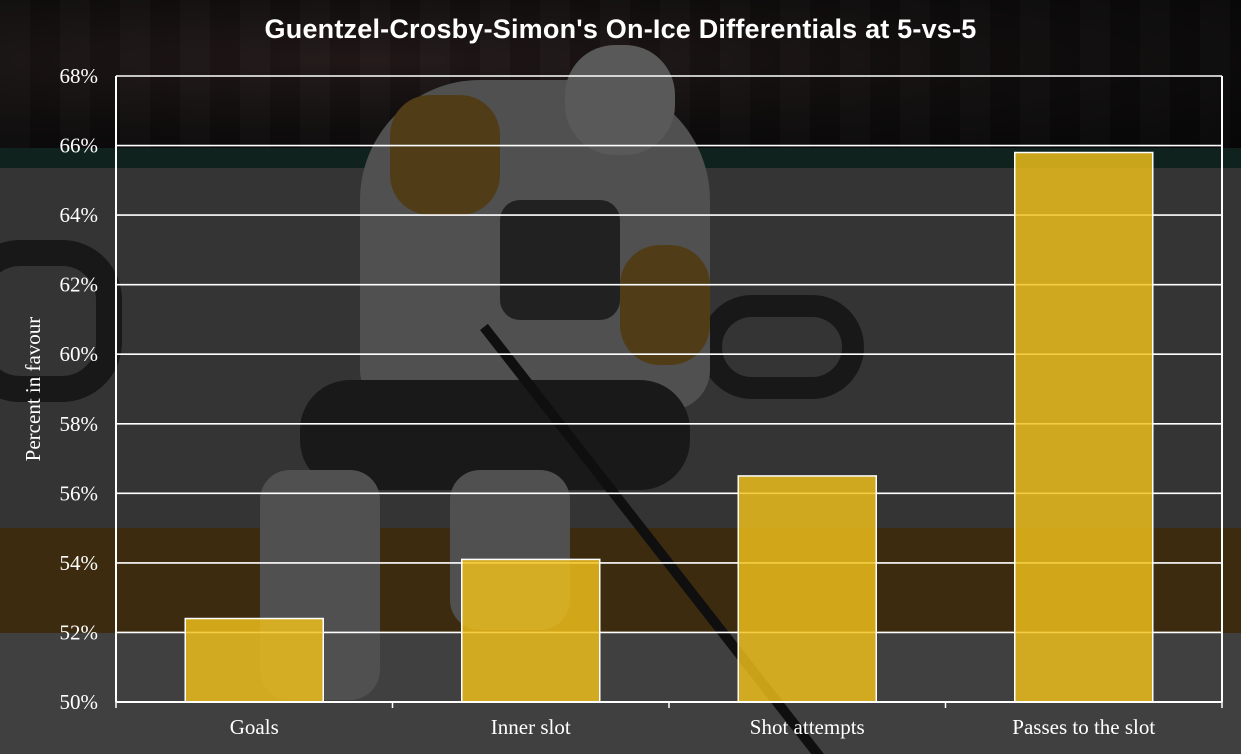 The width and height of the screenshot is (1241, 754). Describe the element at coordinates (531, 630) in the screenshot. I see `bar-inner-slot` at that location.